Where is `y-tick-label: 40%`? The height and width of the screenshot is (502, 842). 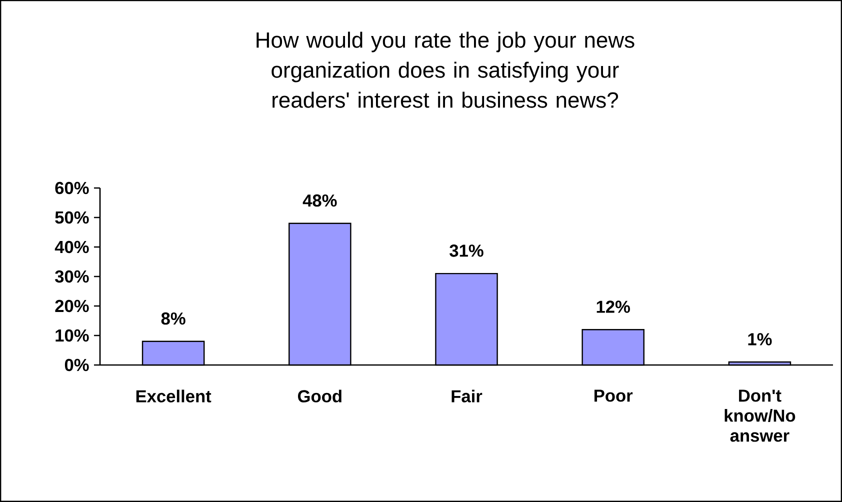
y-tick-label: 40% is located at coordinates (71, 247).